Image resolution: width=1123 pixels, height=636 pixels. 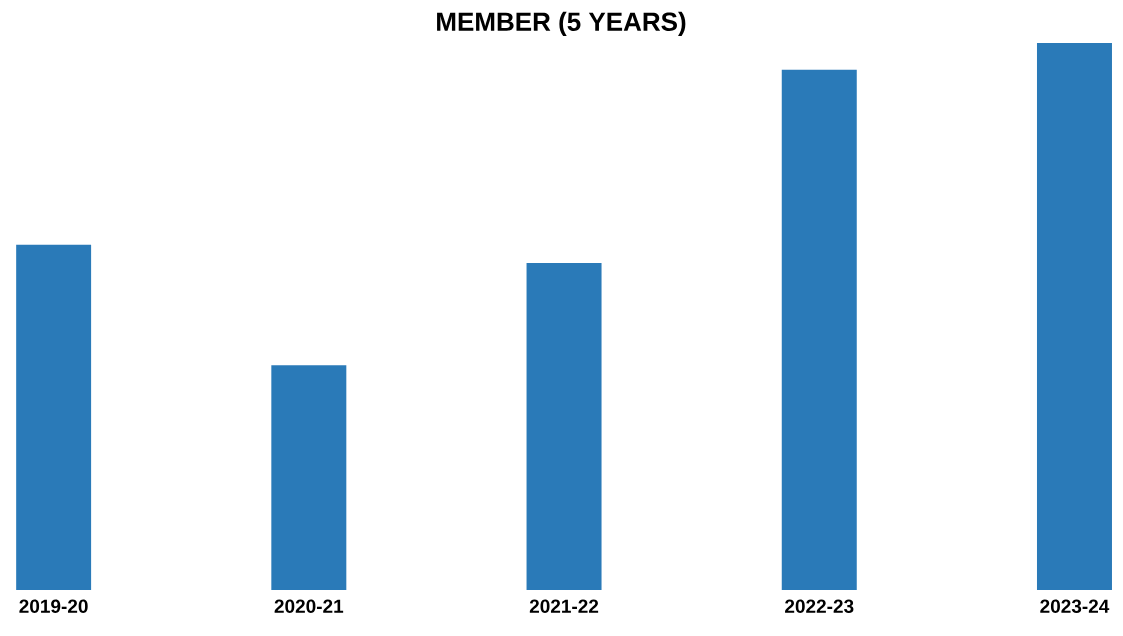 I want to click on x-tick-label: 2023-24, so click(x=1075, y=606).